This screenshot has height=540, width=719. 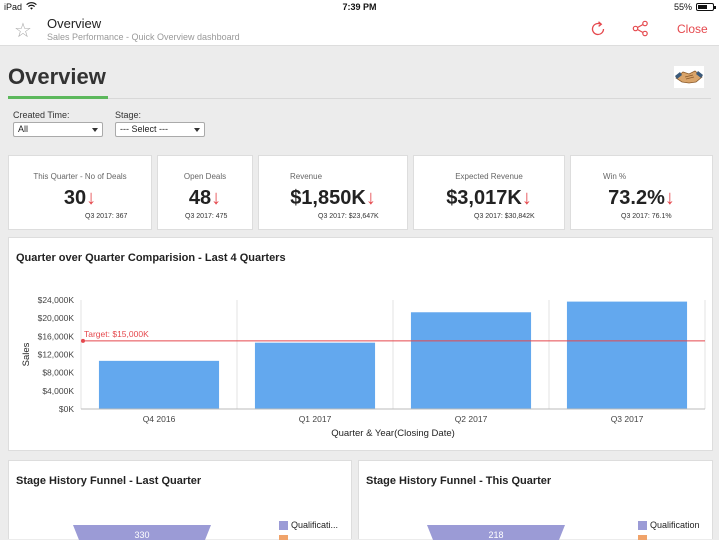 What do you see at coordinates (80, 198) in the screenshot?
I see `kpi-value: 30↓` at bounding box center [80, 198].